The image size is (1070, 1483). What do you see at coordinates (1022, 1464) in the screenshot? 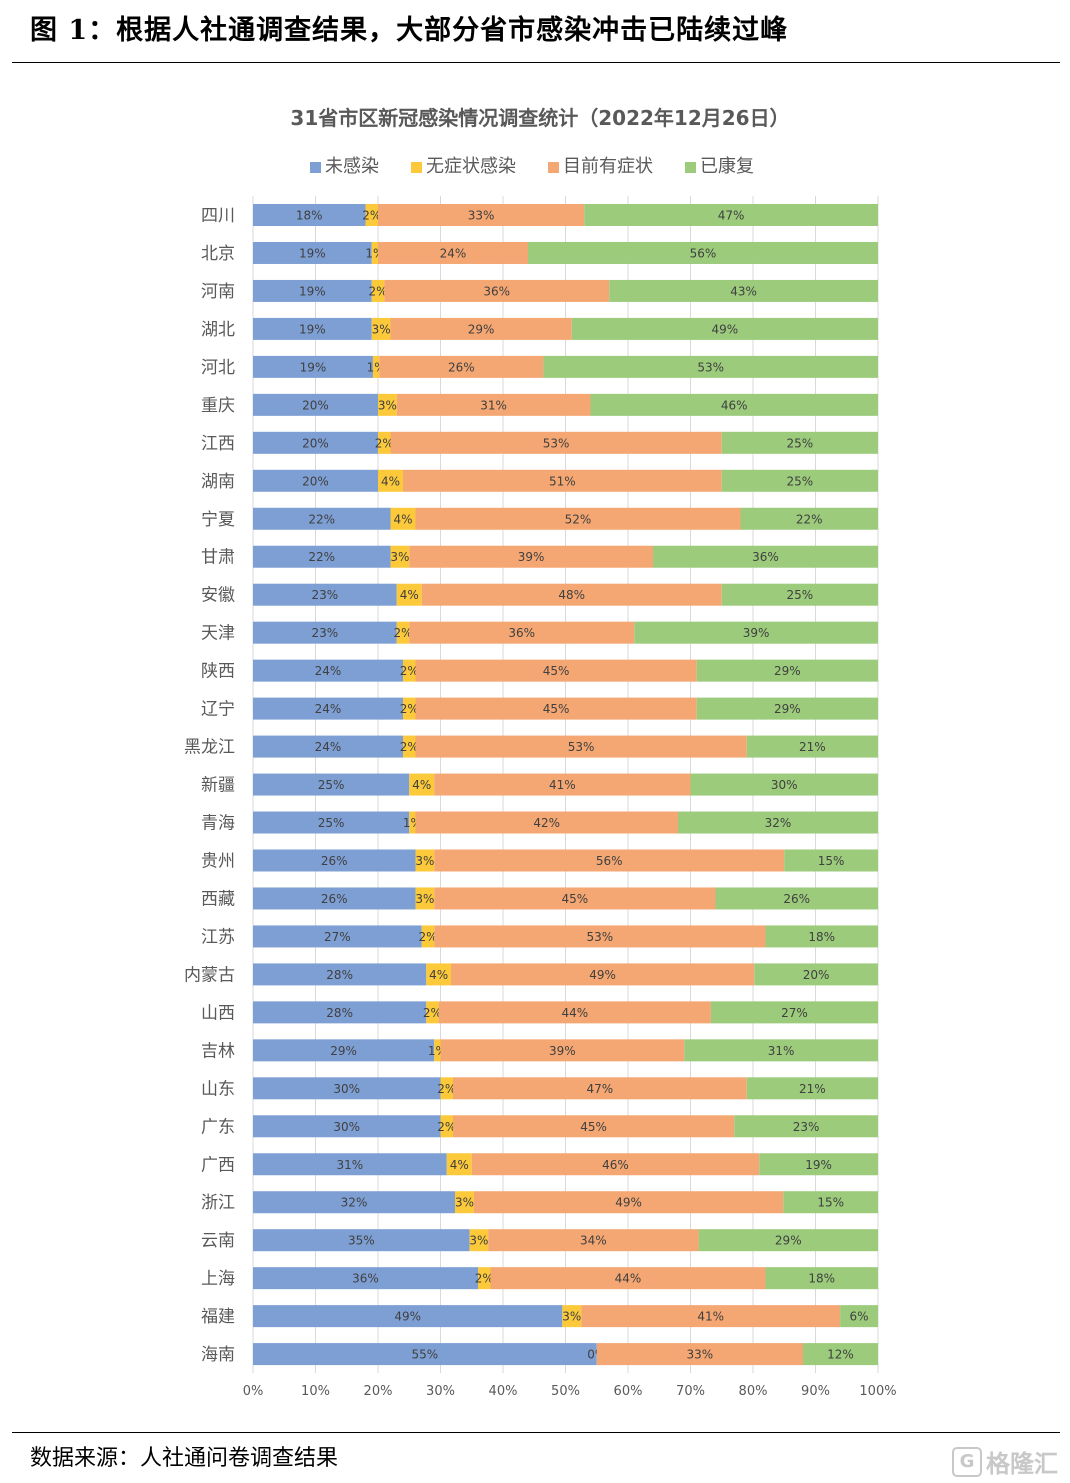
I see `watermark-text: 格隆汇` at bounding box center [1022, 1464].